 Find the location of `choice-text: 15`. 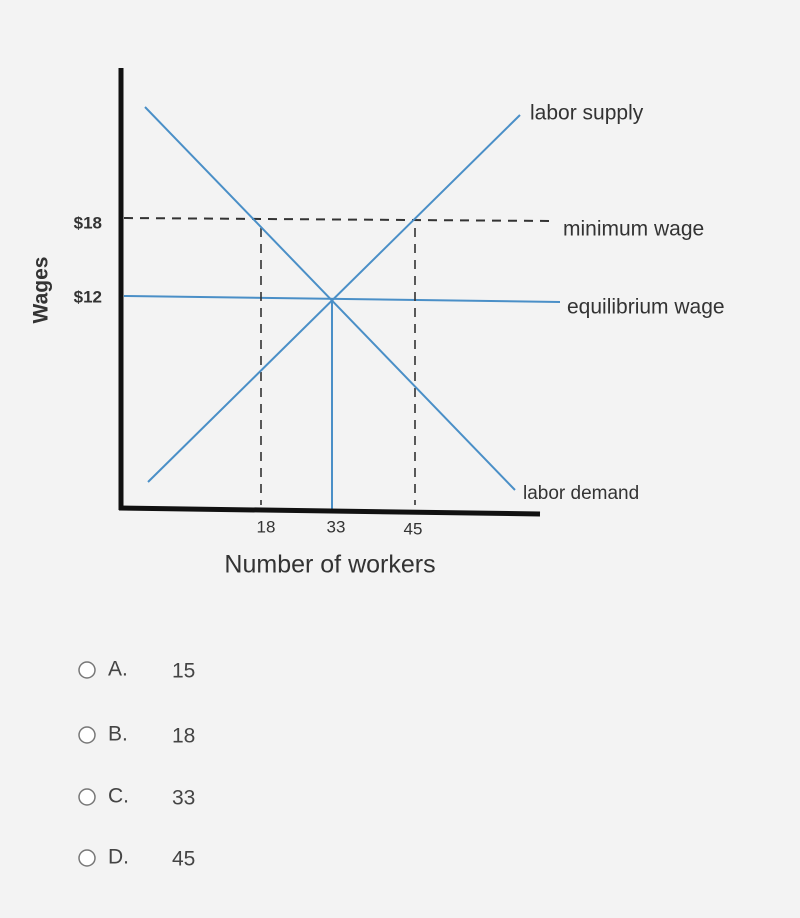

choice-text: 15 is located at coordinates (183, 671).